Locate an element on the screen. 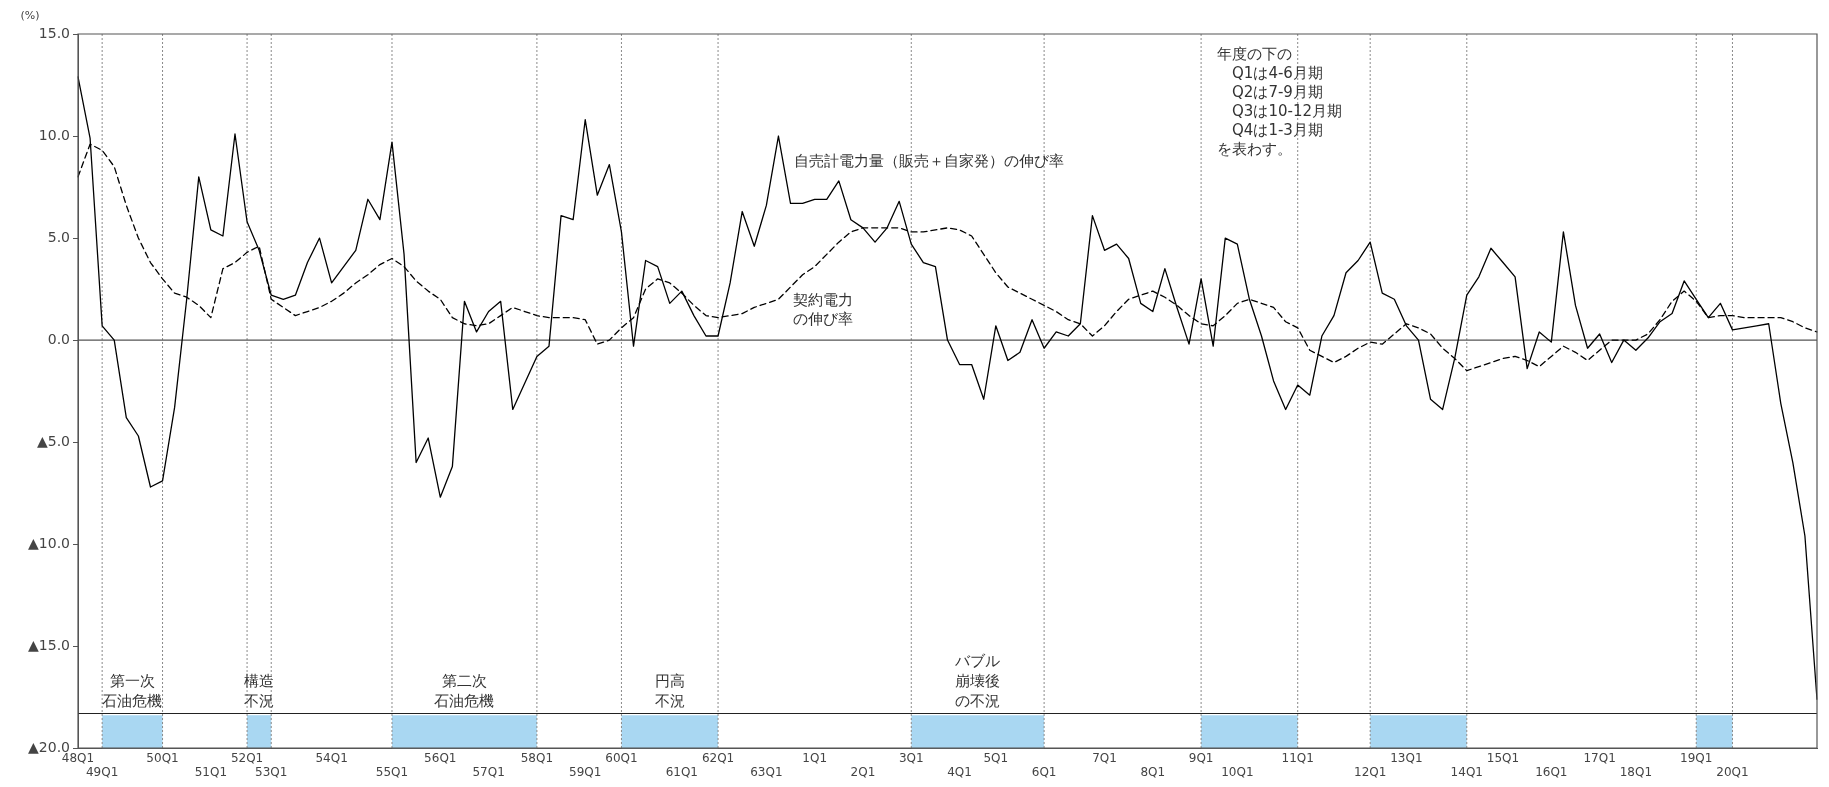 The width and height of the screenshot is (1829, 787). y-tick-label: 10.0 is located at coordinates (54, 134).